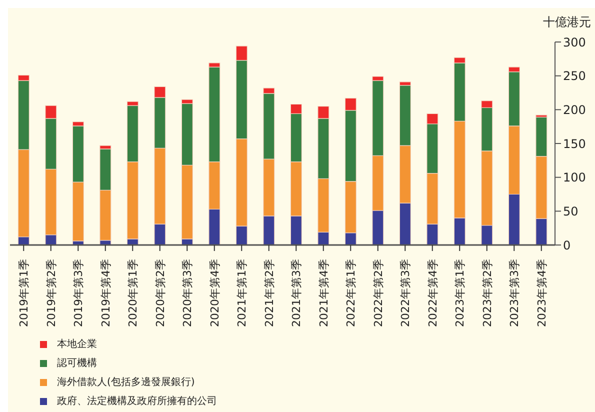  Describe the element at coordinates (574, 177) in the screenshot. I see `y-tick-label: 100` at that location.